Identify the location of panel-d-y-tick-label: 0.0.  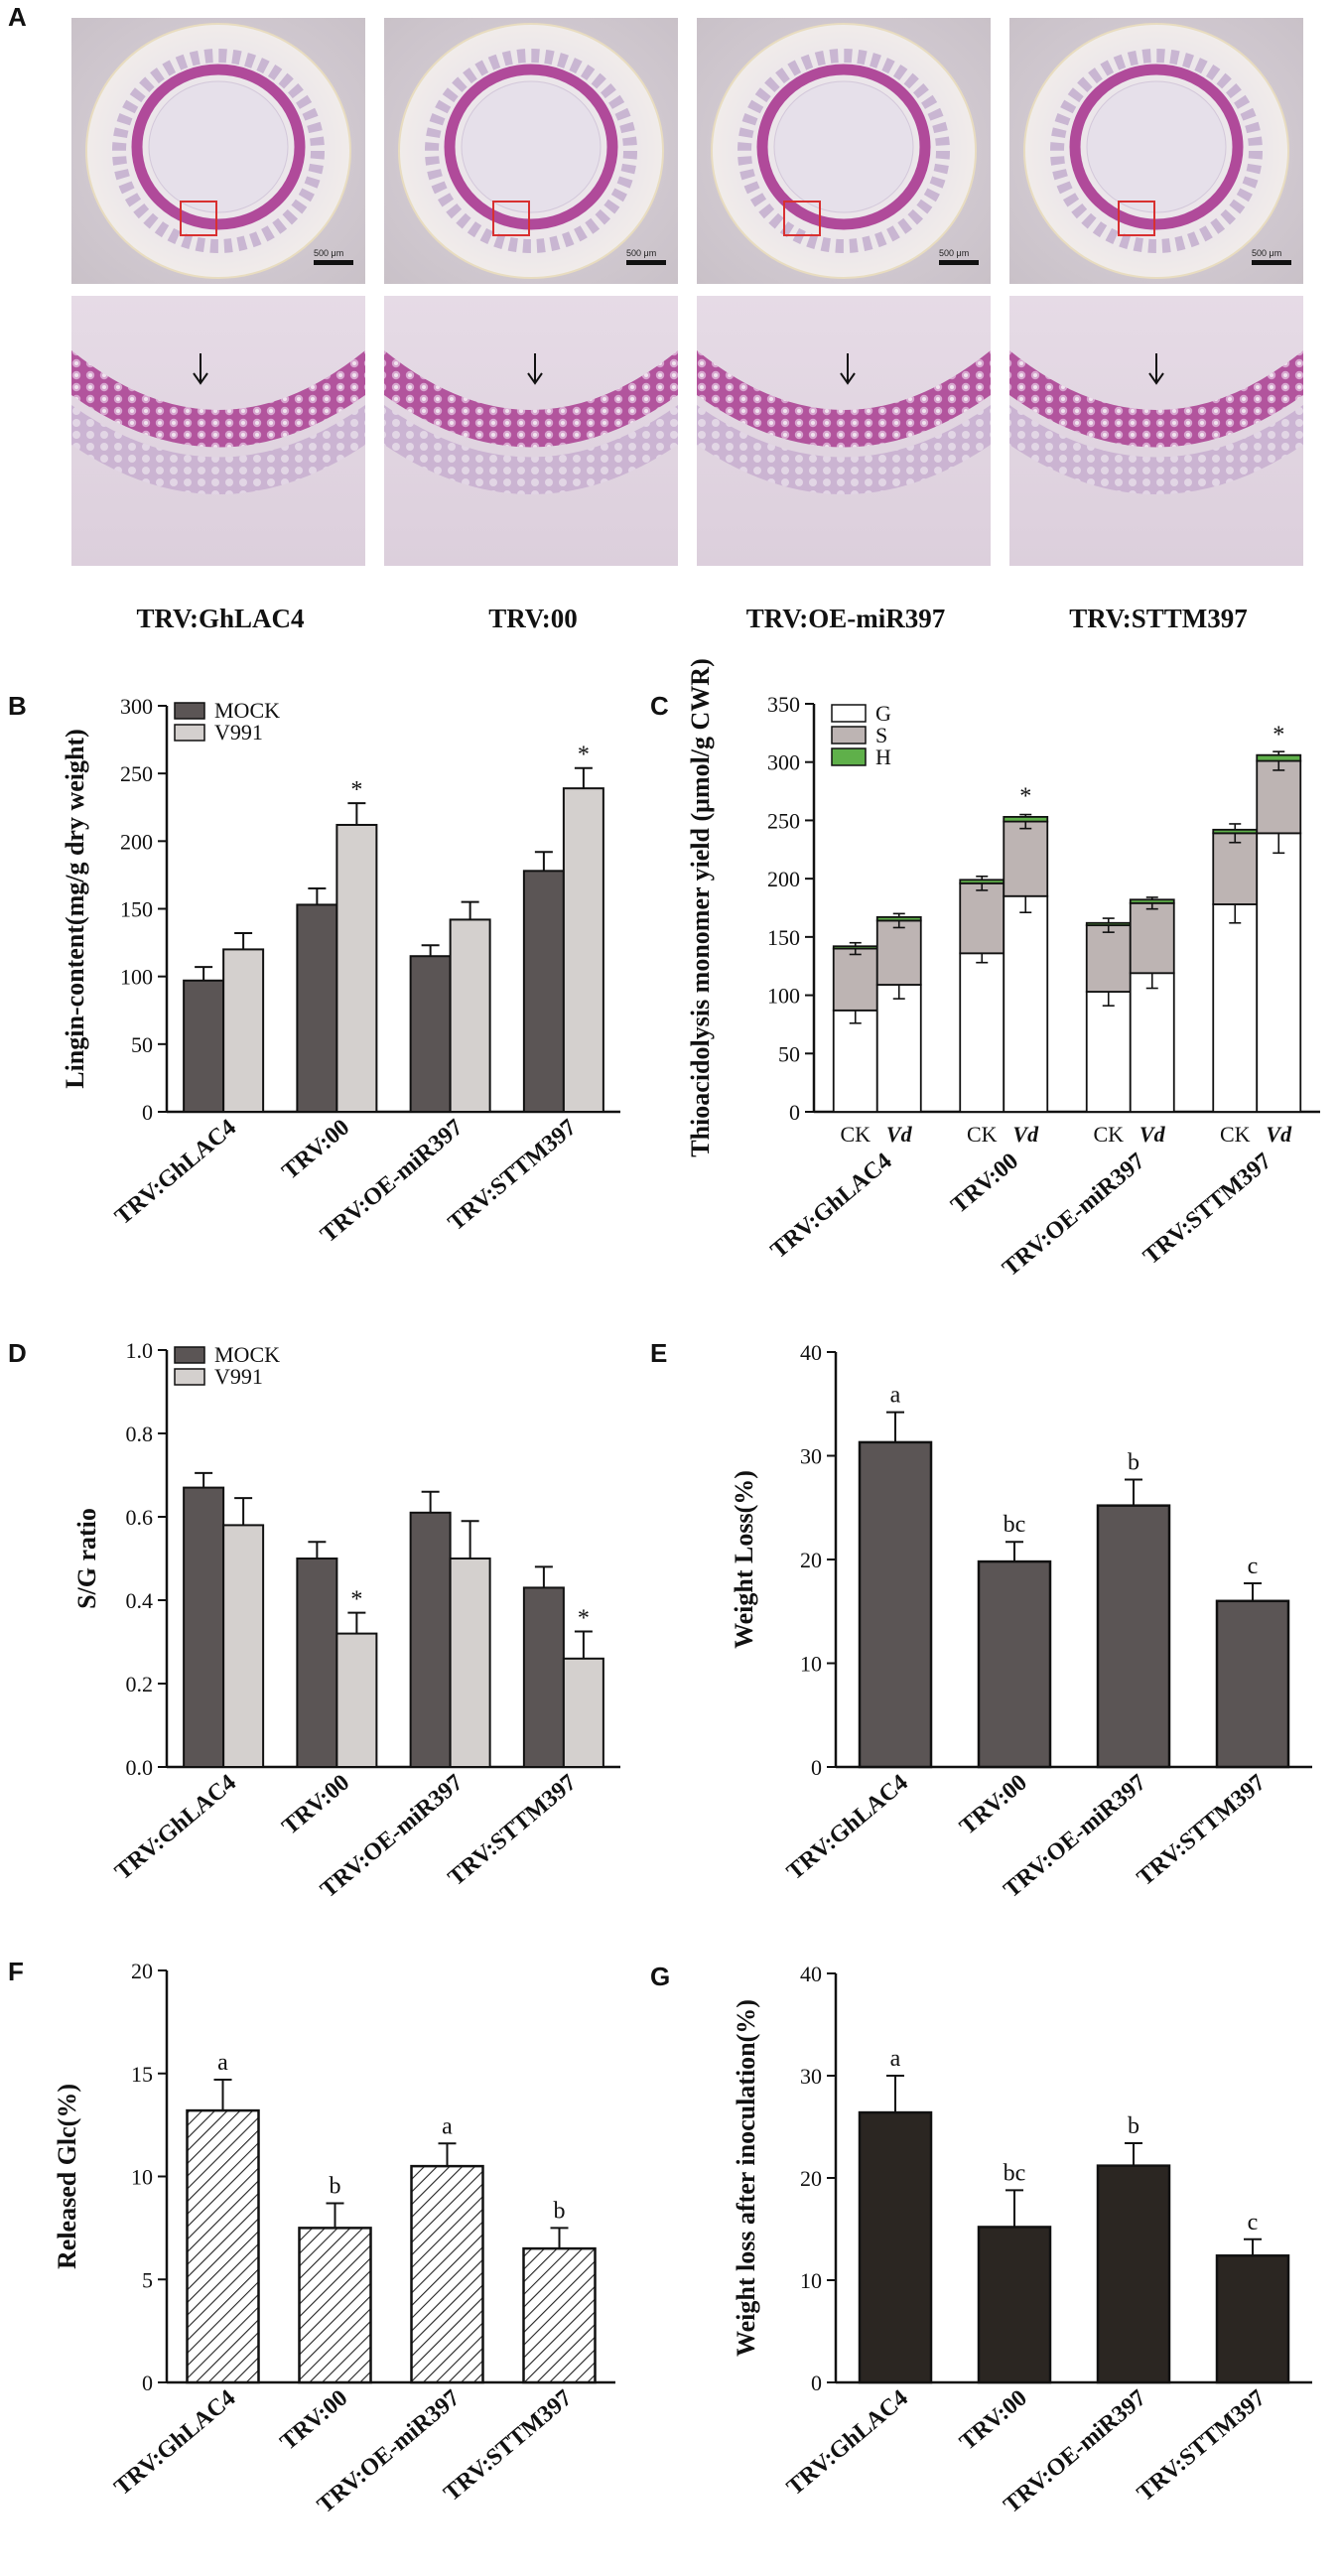
(140, 1767).